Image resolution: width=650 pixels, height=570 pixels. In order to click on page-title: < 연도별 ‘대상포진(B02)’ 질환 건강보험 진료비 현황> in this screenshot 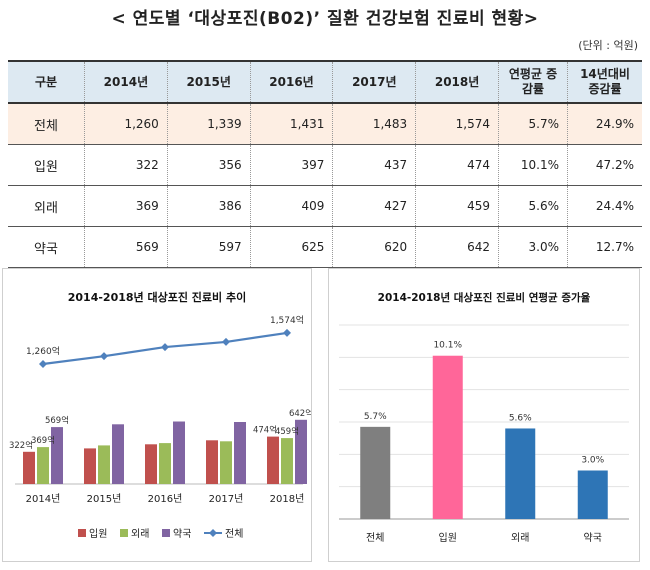, I will do `click(325, 19)`.